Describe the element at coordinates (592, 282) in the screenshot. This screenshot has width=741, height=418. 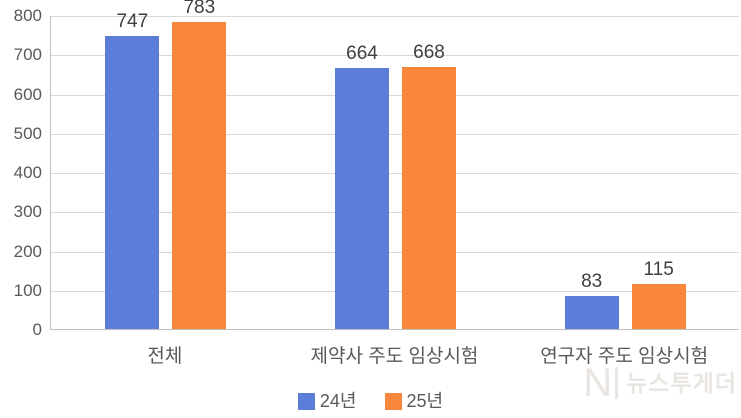
I see `bar-value-label: 83` at that location.